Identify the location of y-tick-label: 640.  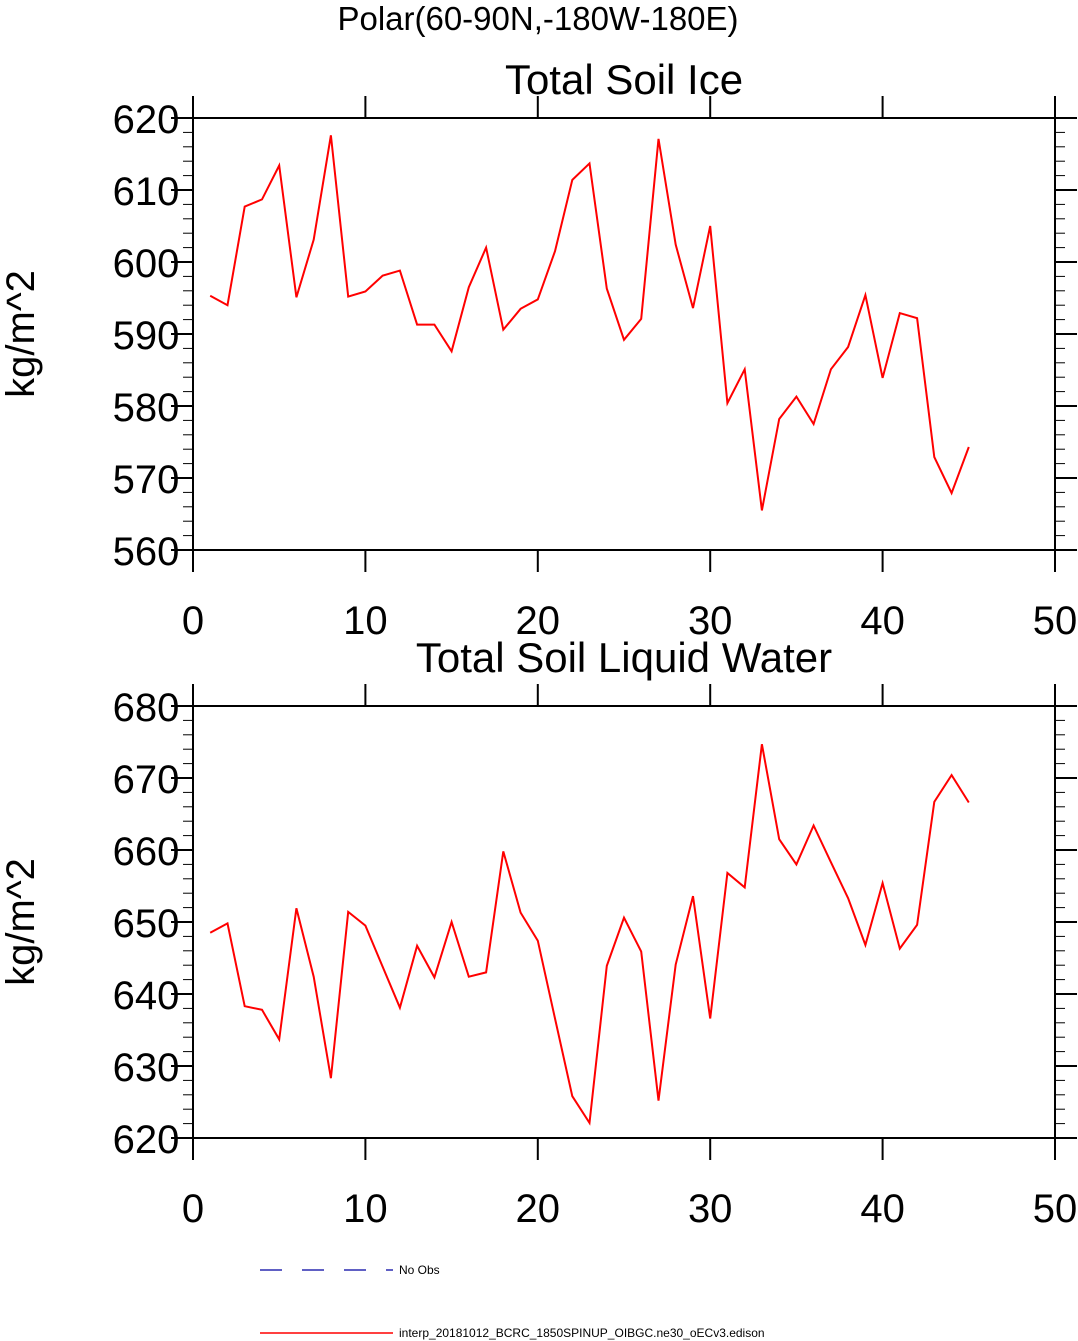
(146, 996).